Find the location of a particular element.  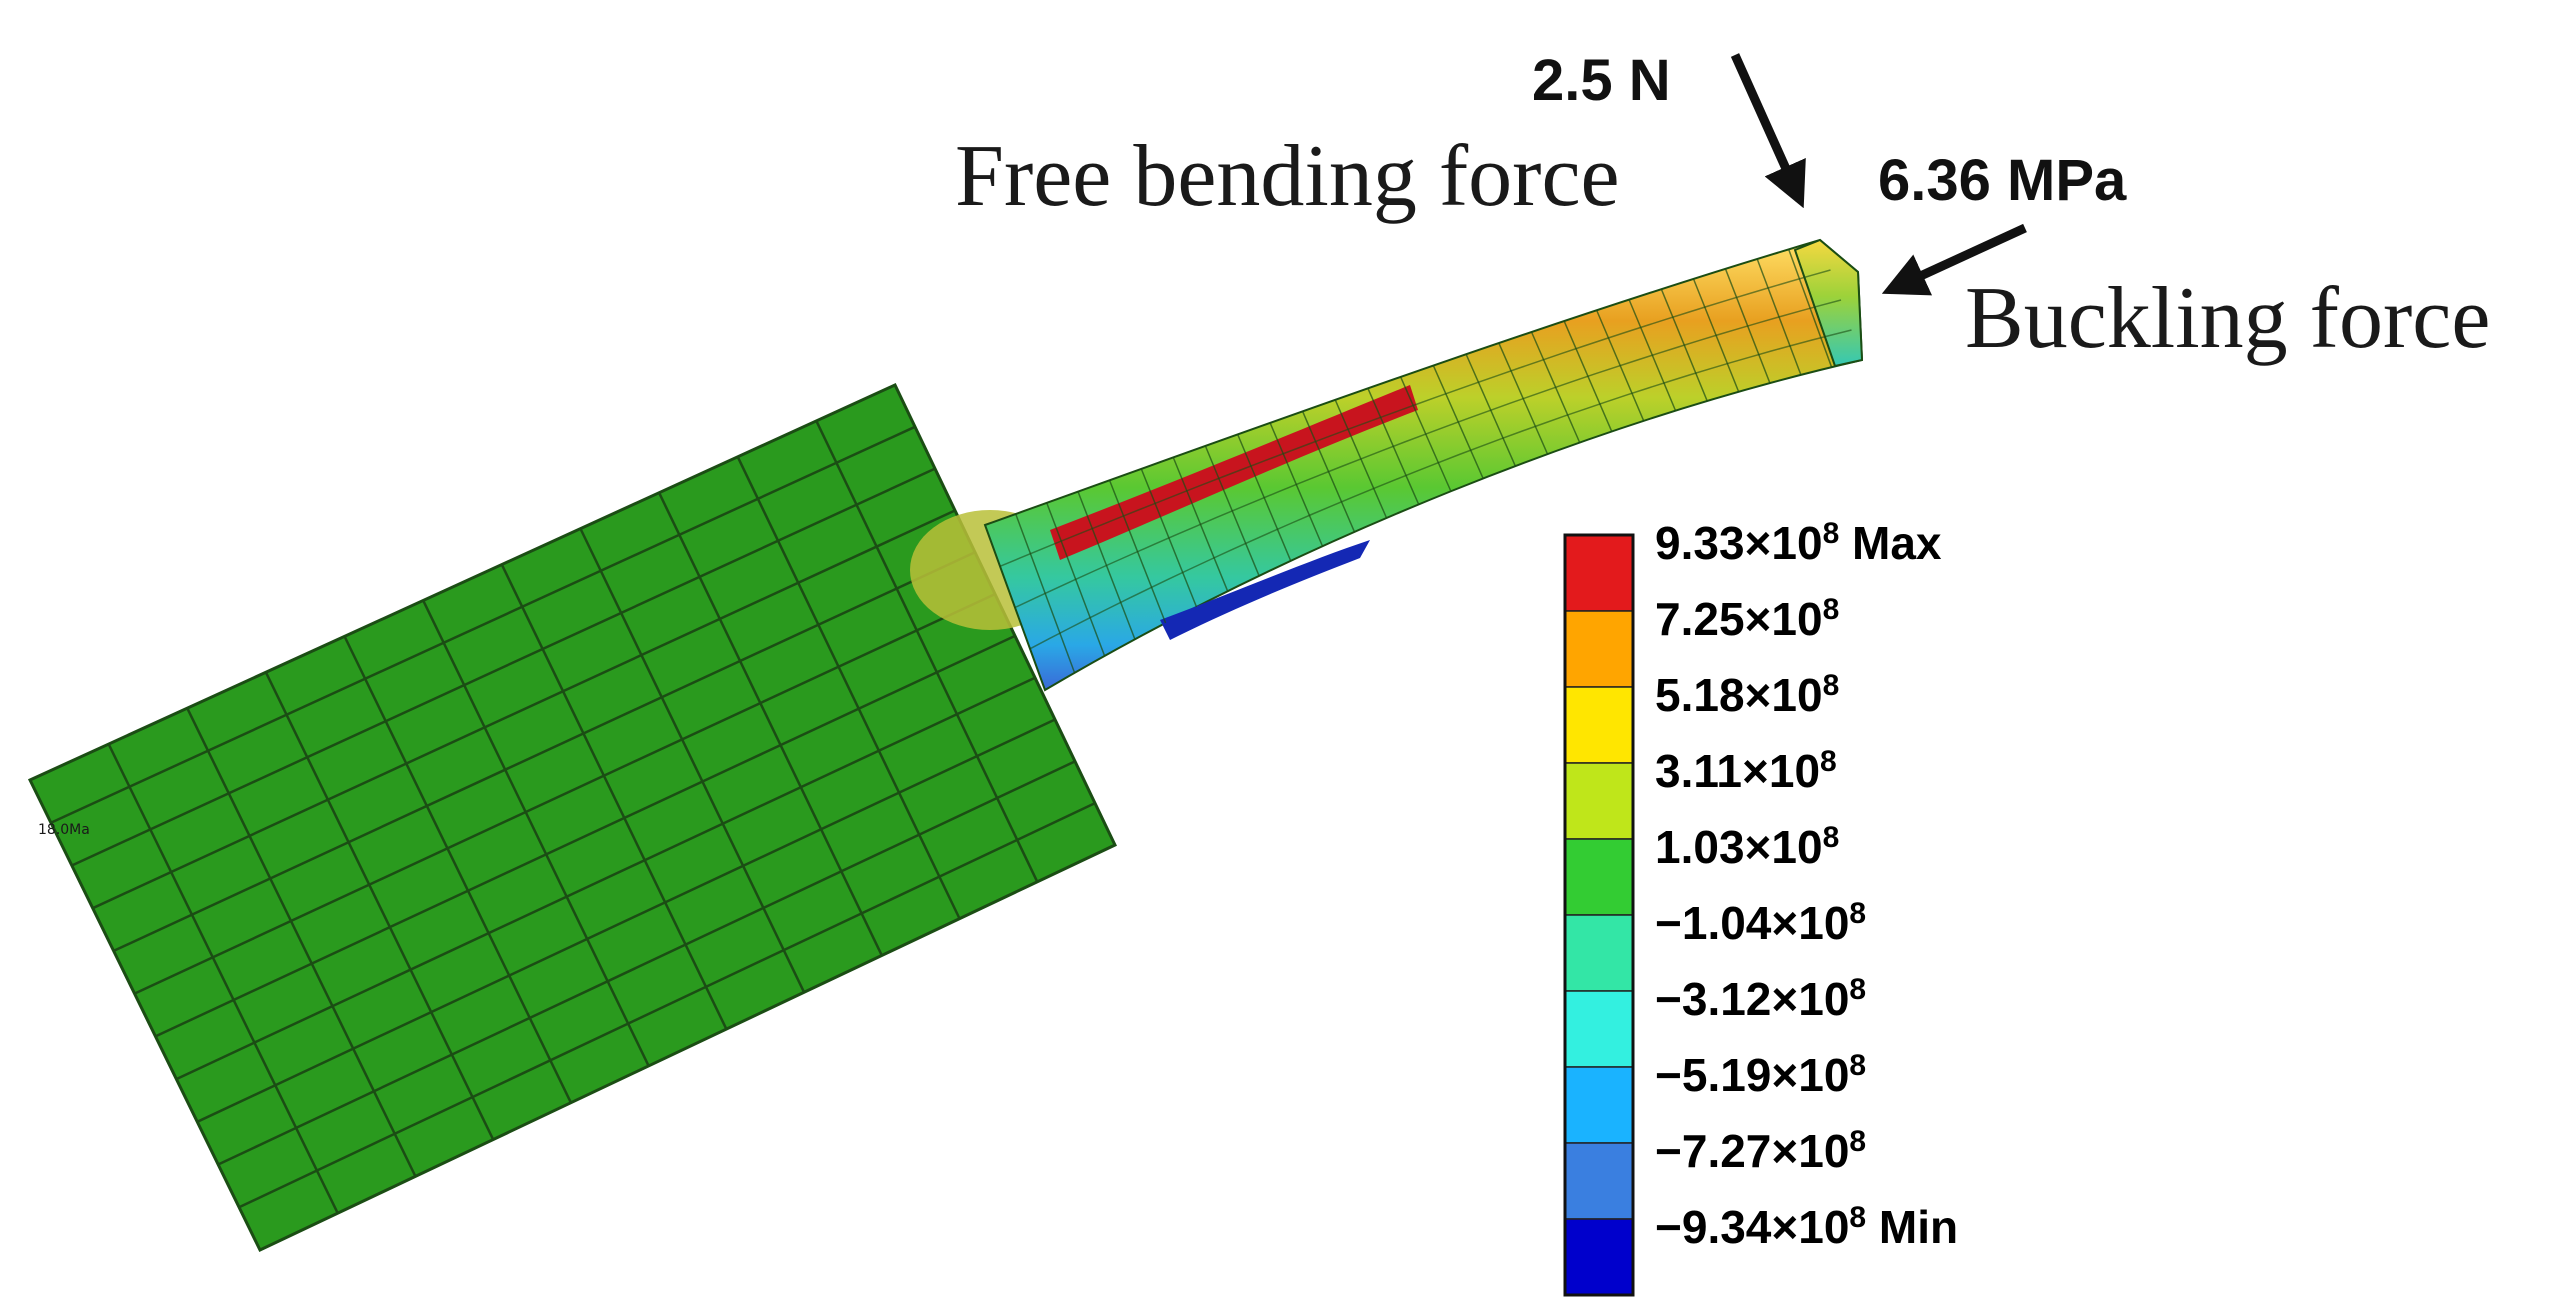

deformed-beam is located at coordinates (1387, 465).